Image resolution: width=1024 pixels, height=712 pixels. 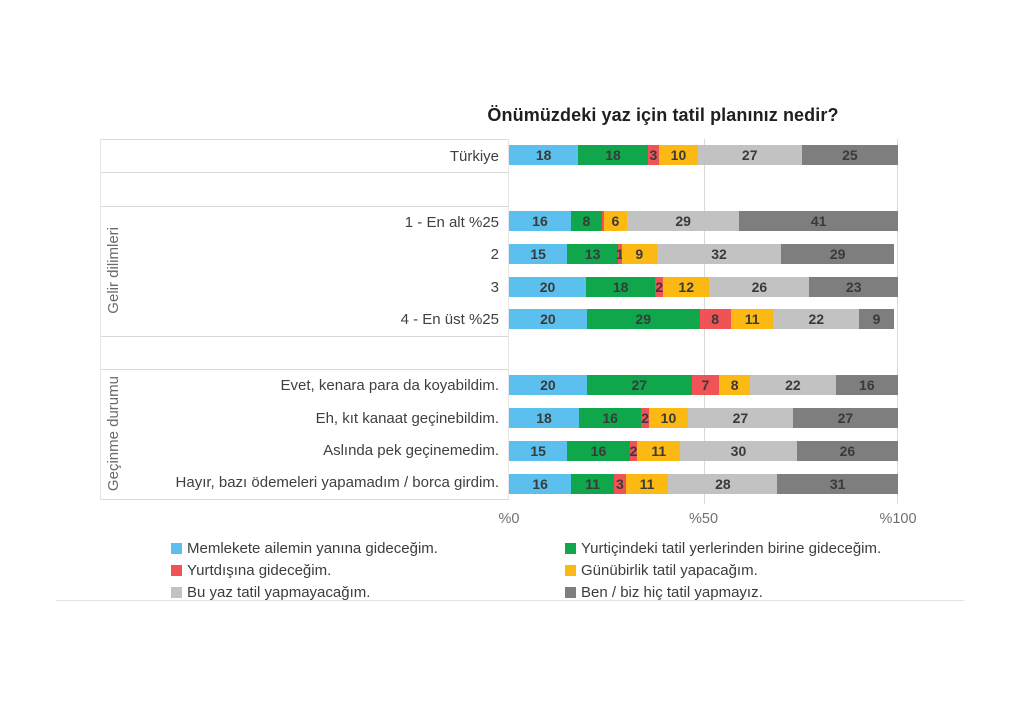 I want to click on category-label: 1 - En alt %25, so click(x=304, y=222).